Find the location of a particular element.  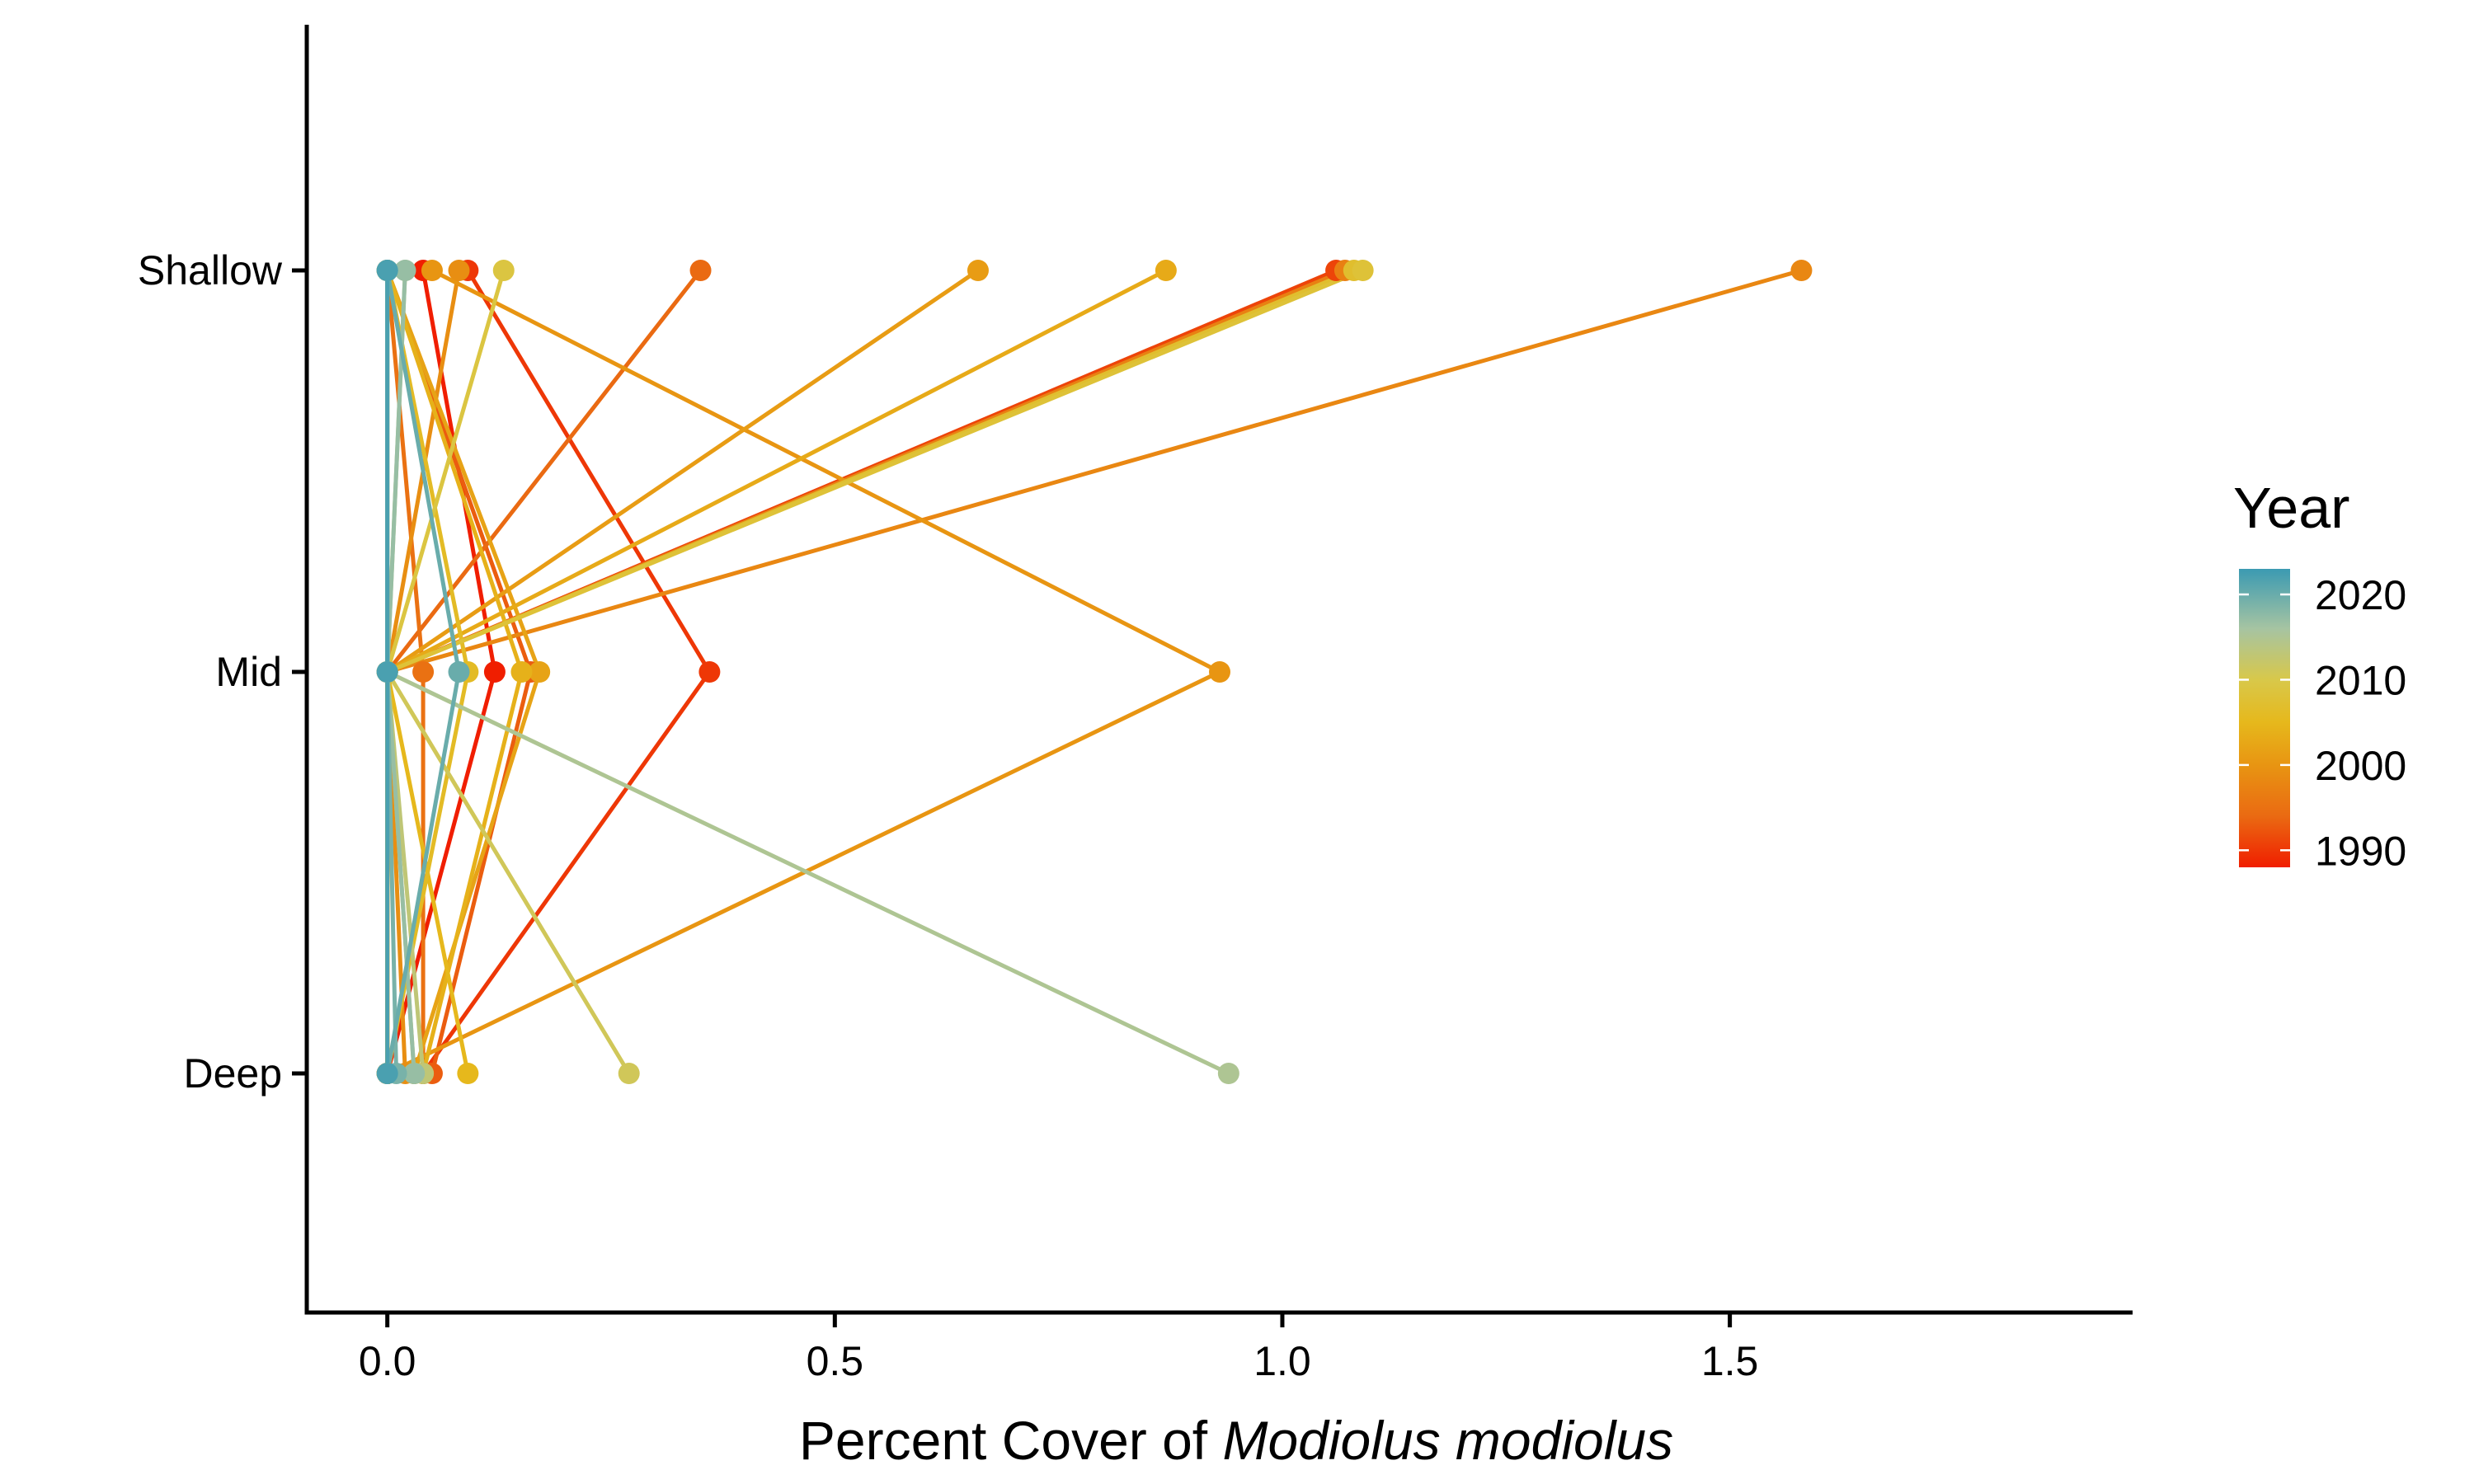

y-tick-label-shallow: Shallow is located at coordinates (210, 270).